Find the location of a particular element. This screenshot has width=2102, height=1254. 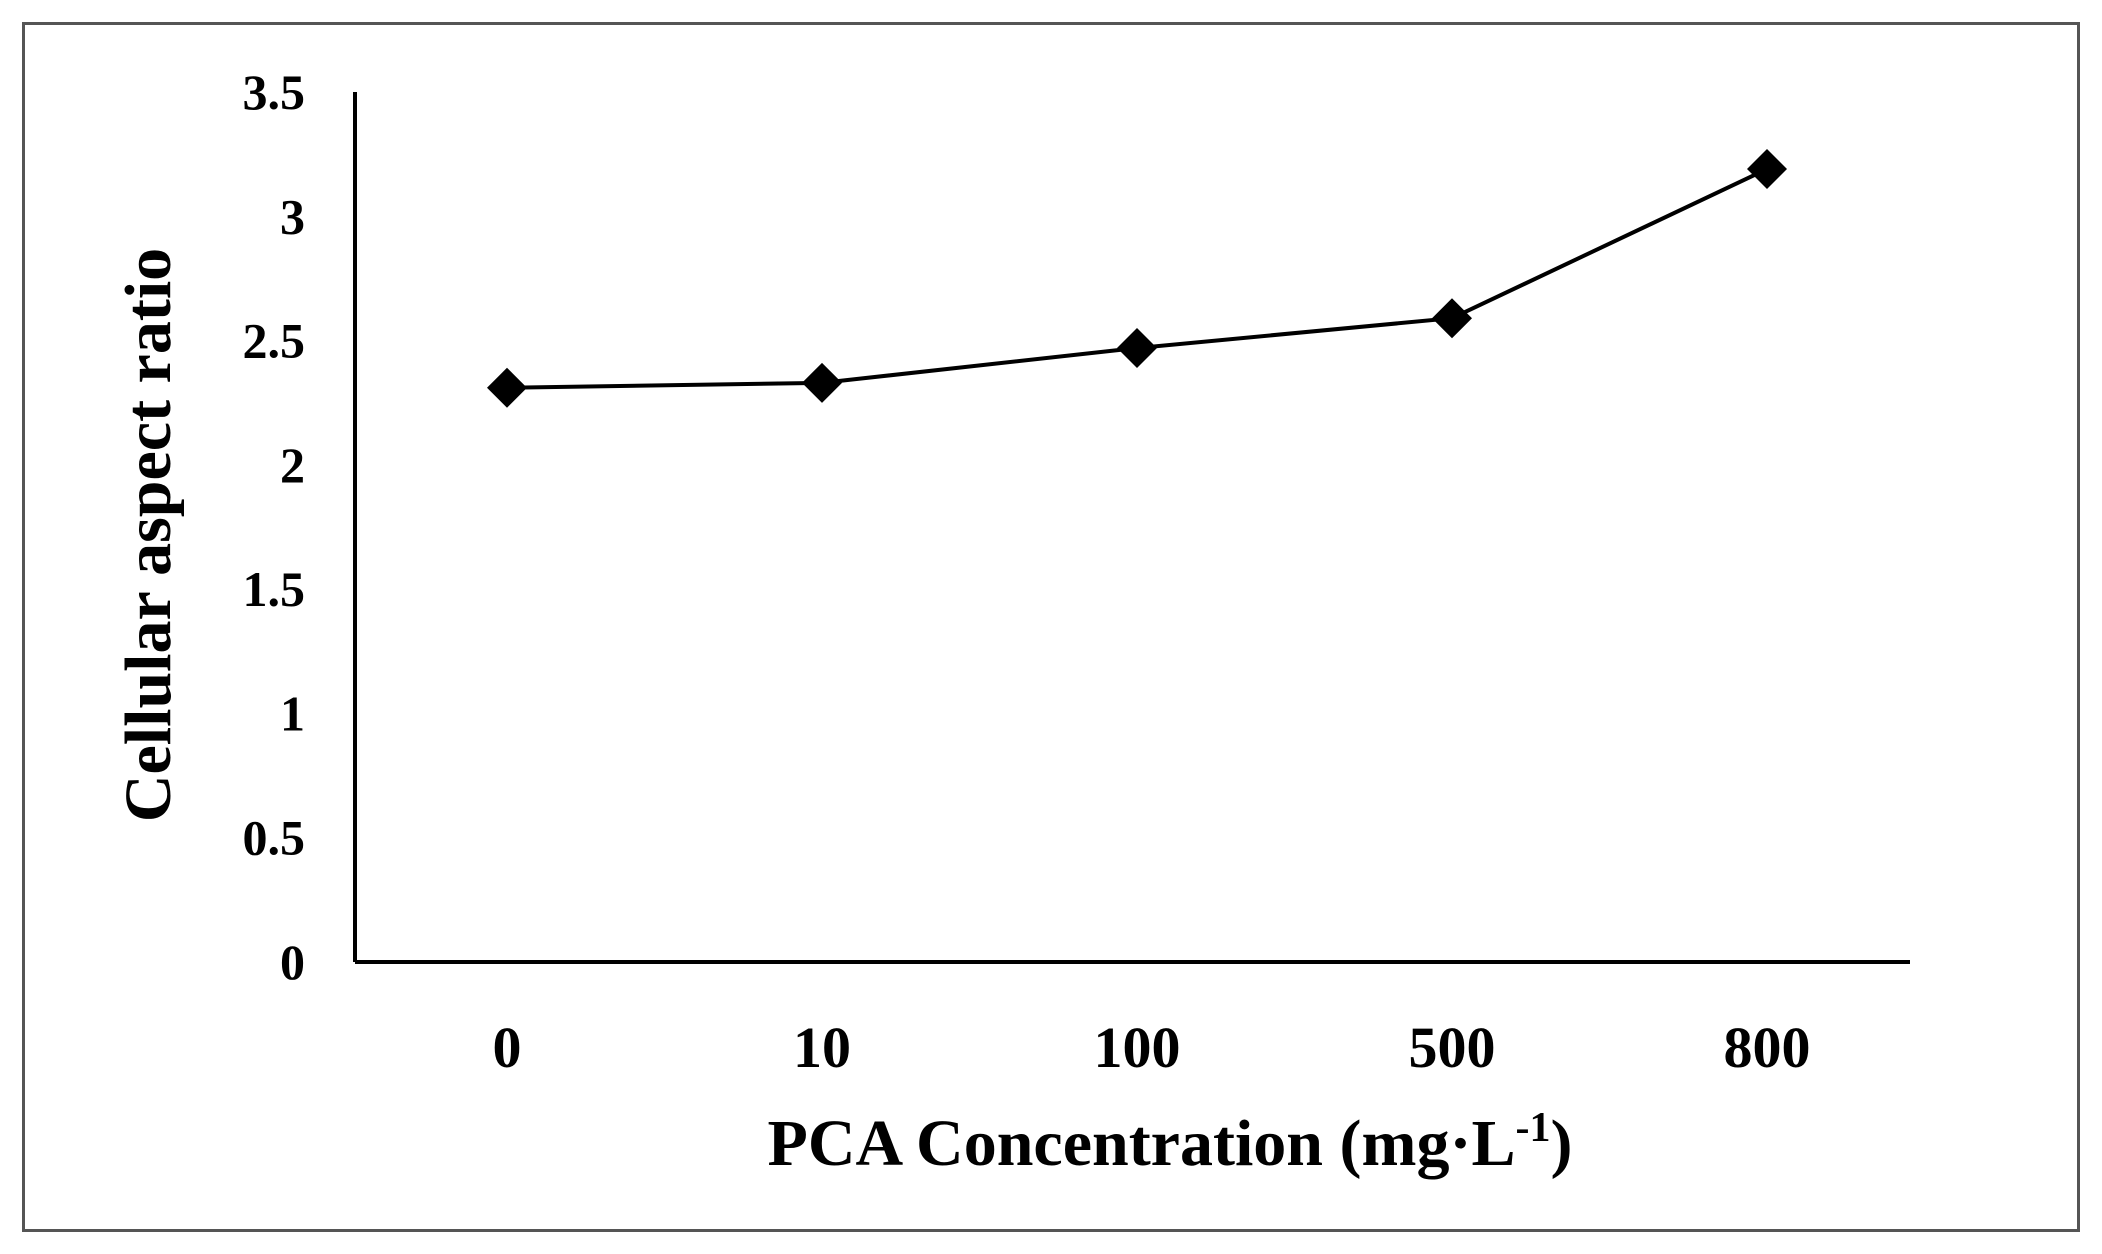

y-tick-label: 3.5 is located at coordinates (274, 92).